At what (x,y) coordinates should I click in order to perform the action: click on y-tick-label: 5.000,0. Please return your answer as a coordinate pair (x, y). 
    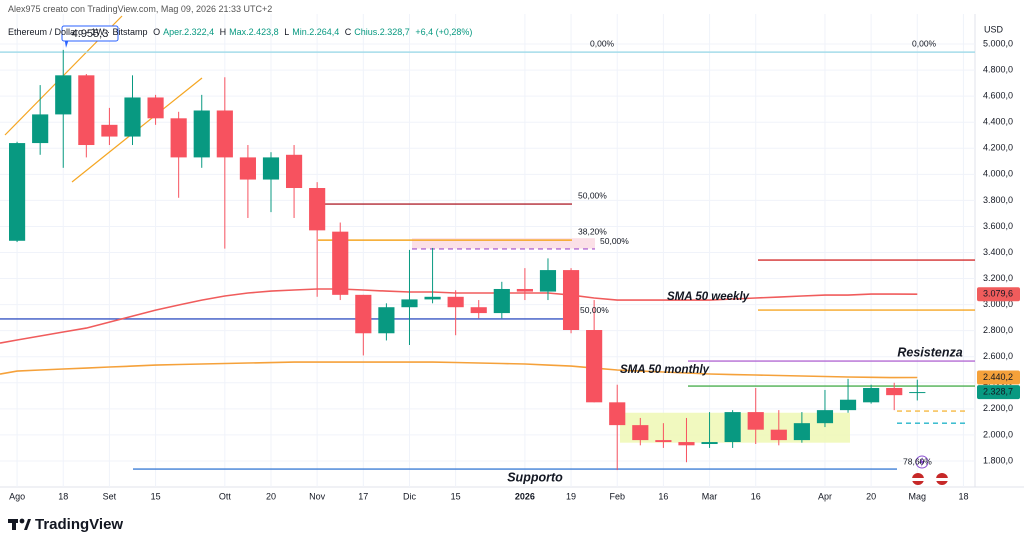
    Looking at the image, I should click on (998, 43).